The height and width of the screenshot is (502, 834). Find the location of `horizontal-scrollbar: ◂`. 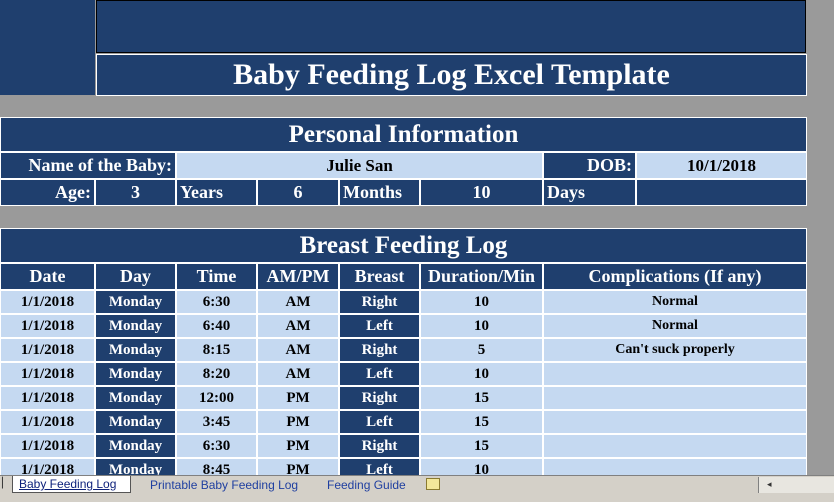

horizontal-scrollbar: ◂ is located at coordinates (796, 485).